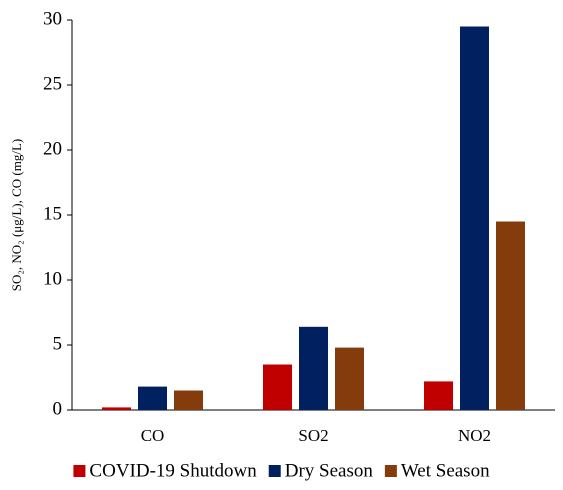 The image size is (563, 490). I want to click on legend-label: Wet Season, so click(445, 470).